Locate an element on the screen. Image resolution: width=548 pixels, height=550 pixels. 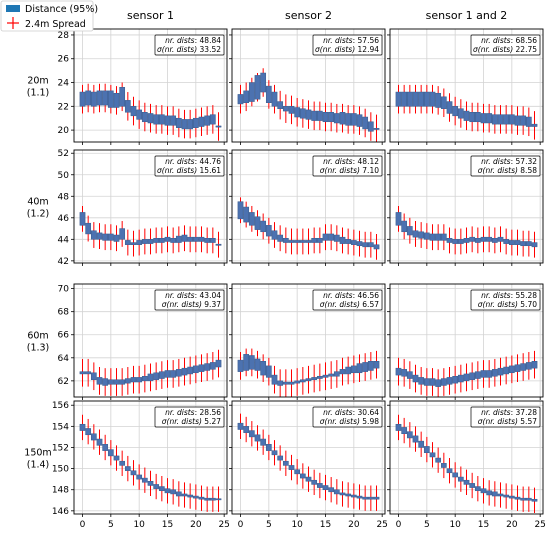
row-label-sub: (1.4) is located at coordinates (38, 465).